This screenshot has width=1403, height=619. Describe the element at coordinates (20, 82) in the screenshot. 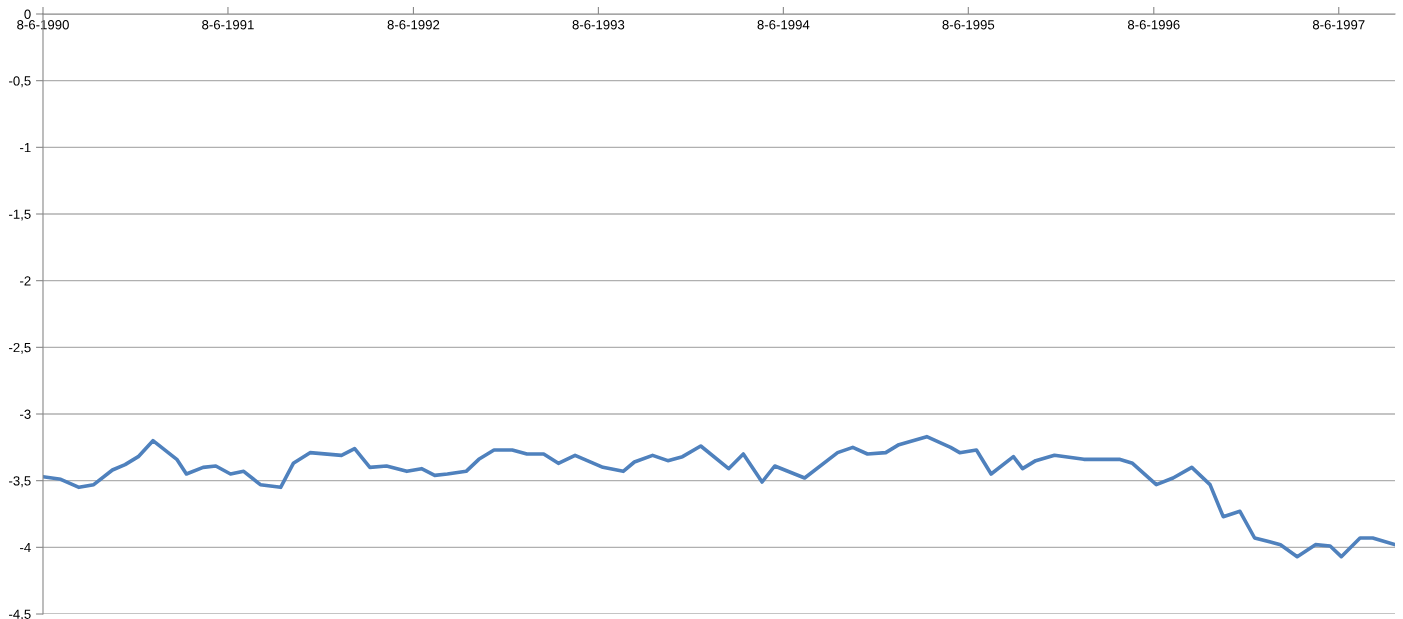

I see `y-tick-label: -0,5` at that location.